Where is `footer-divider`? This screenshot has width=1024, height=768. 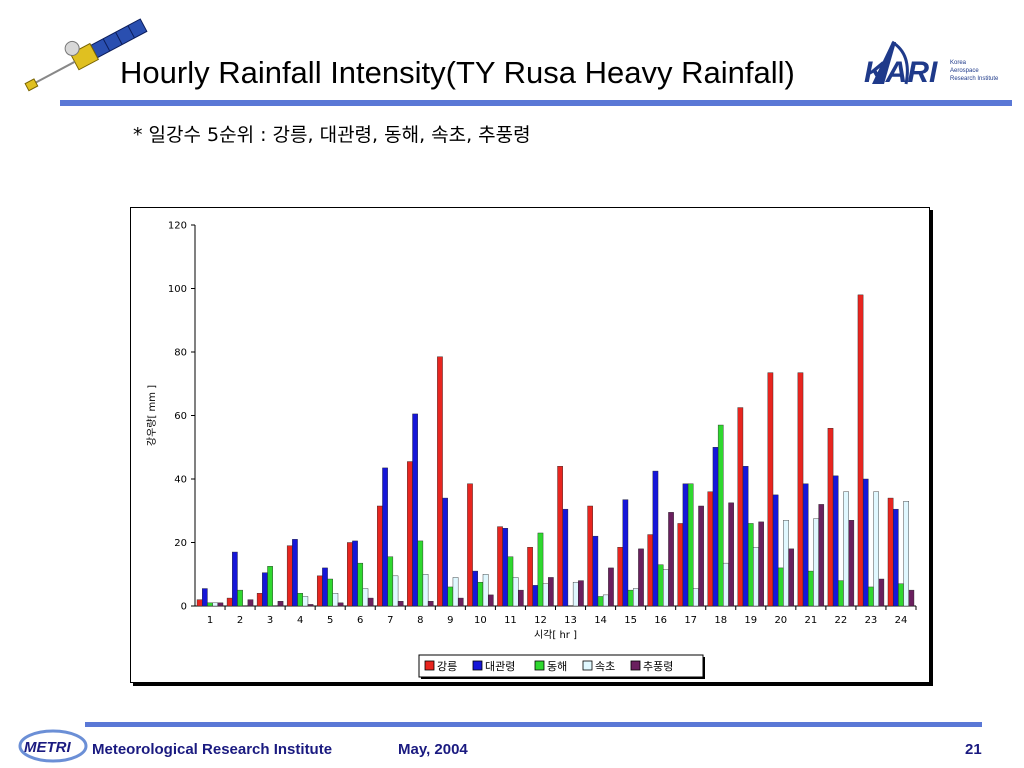
footer-divider is located at coordinates (533, 724).